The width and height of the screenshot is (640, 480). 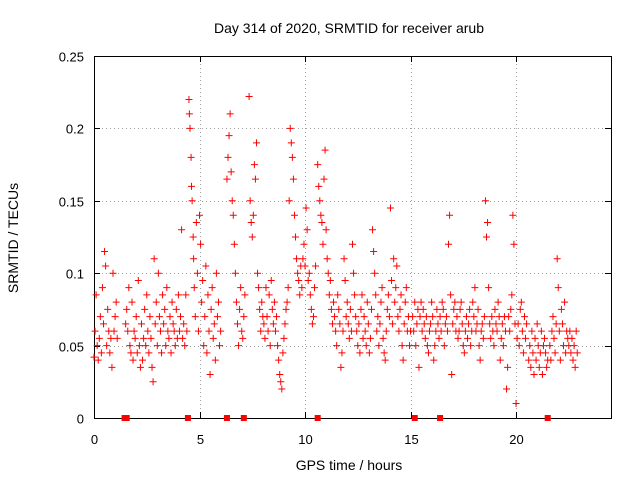 What do you see at coordinates (71, 202) in the screenshot?
I see `y-tick-label: 0.15` at bounding box center [71, 202].